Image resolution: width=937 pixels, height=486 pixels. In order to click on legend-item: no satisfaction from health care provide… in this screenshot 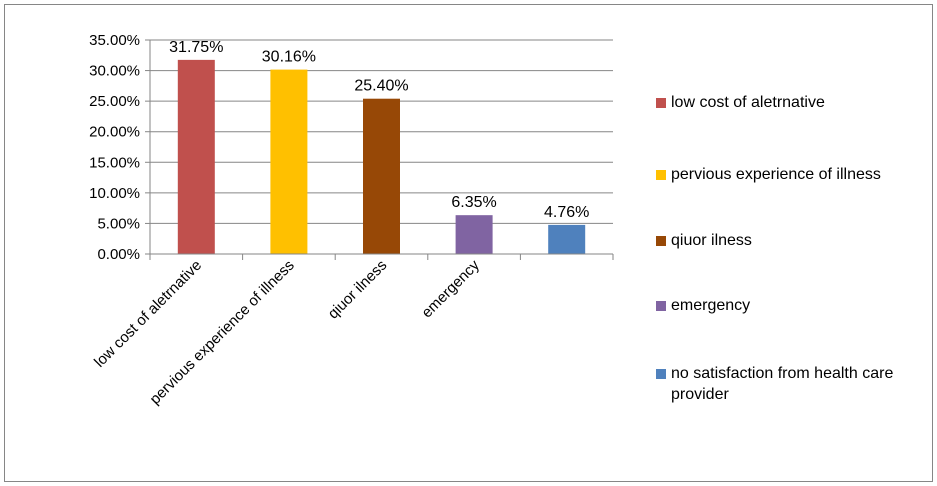, I will do `click(786, 384)`.